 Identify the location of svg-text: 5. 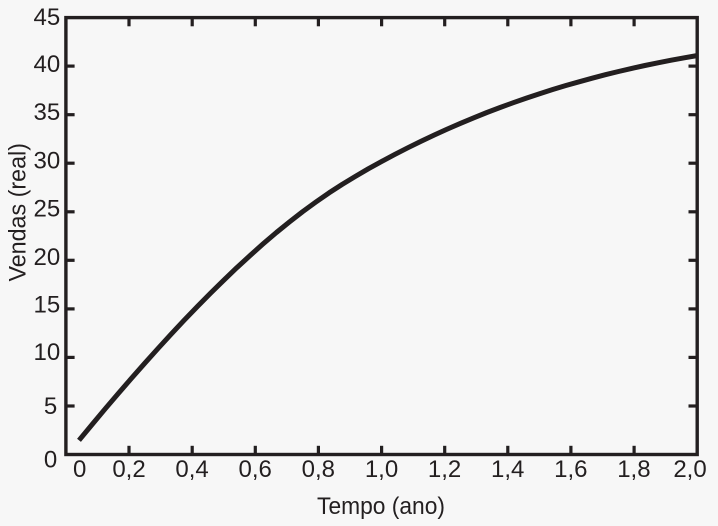
(50, 406).